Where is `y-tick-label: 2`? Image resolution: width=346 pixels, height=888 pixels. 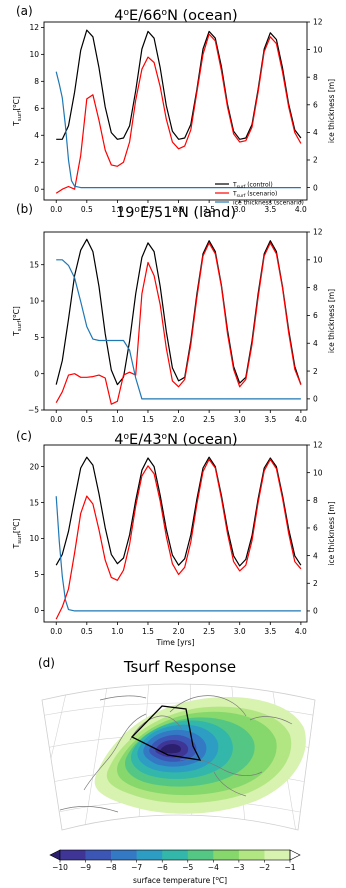
y-tick-label: 2 is located at coordinates (36, 162).